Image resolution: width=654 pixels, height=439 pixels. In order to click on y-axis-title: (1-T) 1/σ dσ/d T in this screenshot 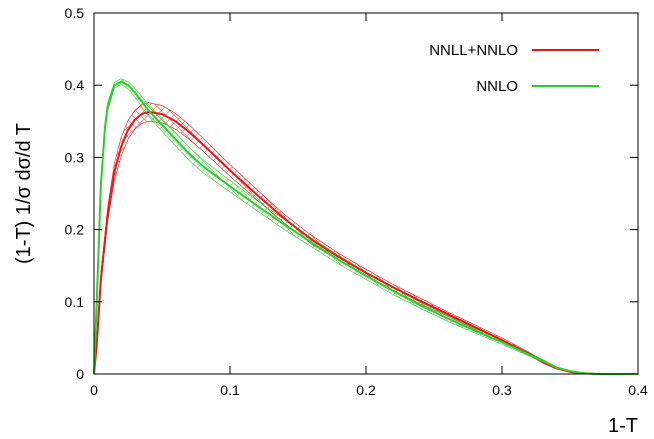, I will do `click(24, 193)`.